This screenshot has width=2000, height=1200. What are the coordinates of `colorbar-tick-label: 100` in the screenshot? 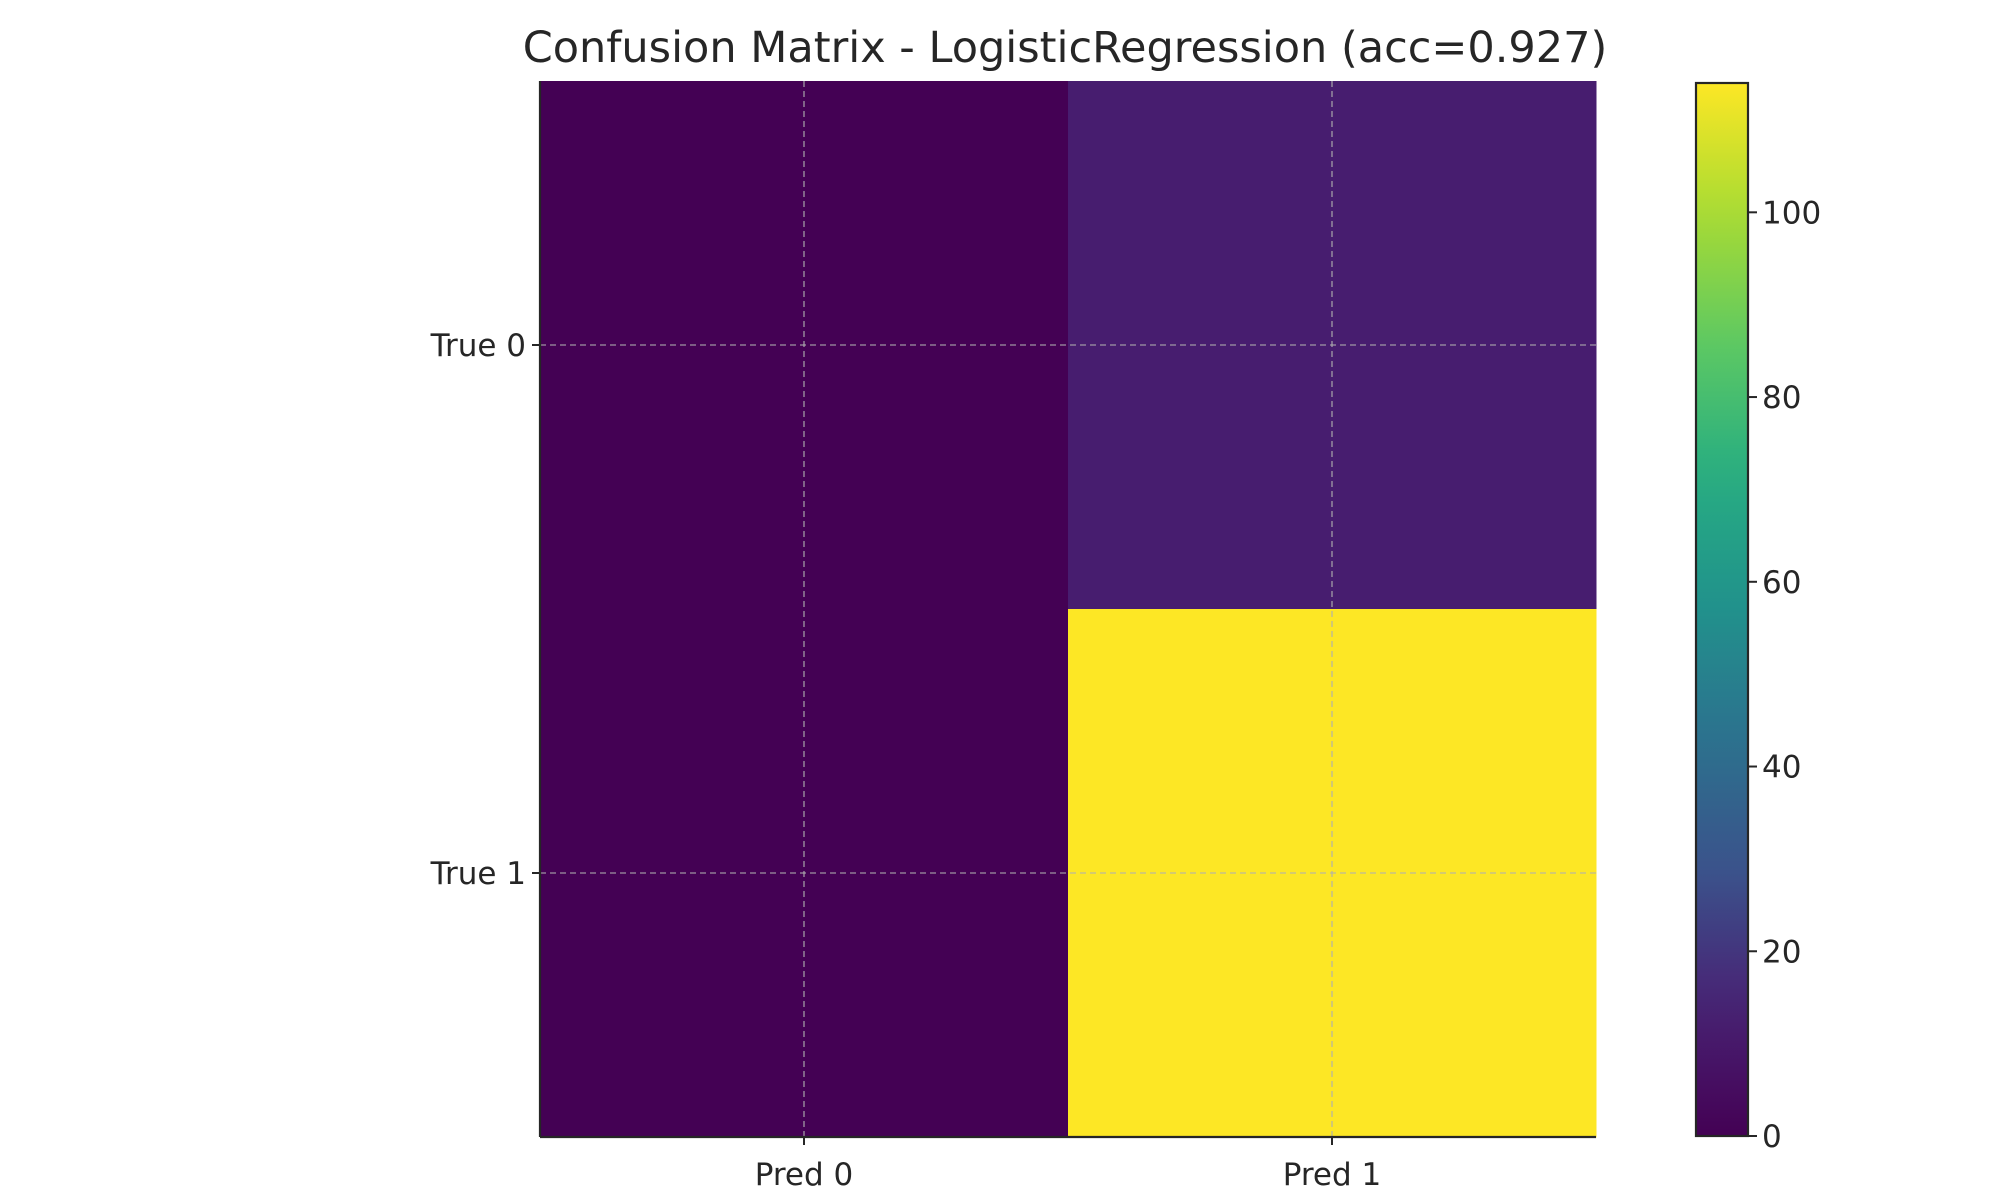 It's located at (1791, 213).